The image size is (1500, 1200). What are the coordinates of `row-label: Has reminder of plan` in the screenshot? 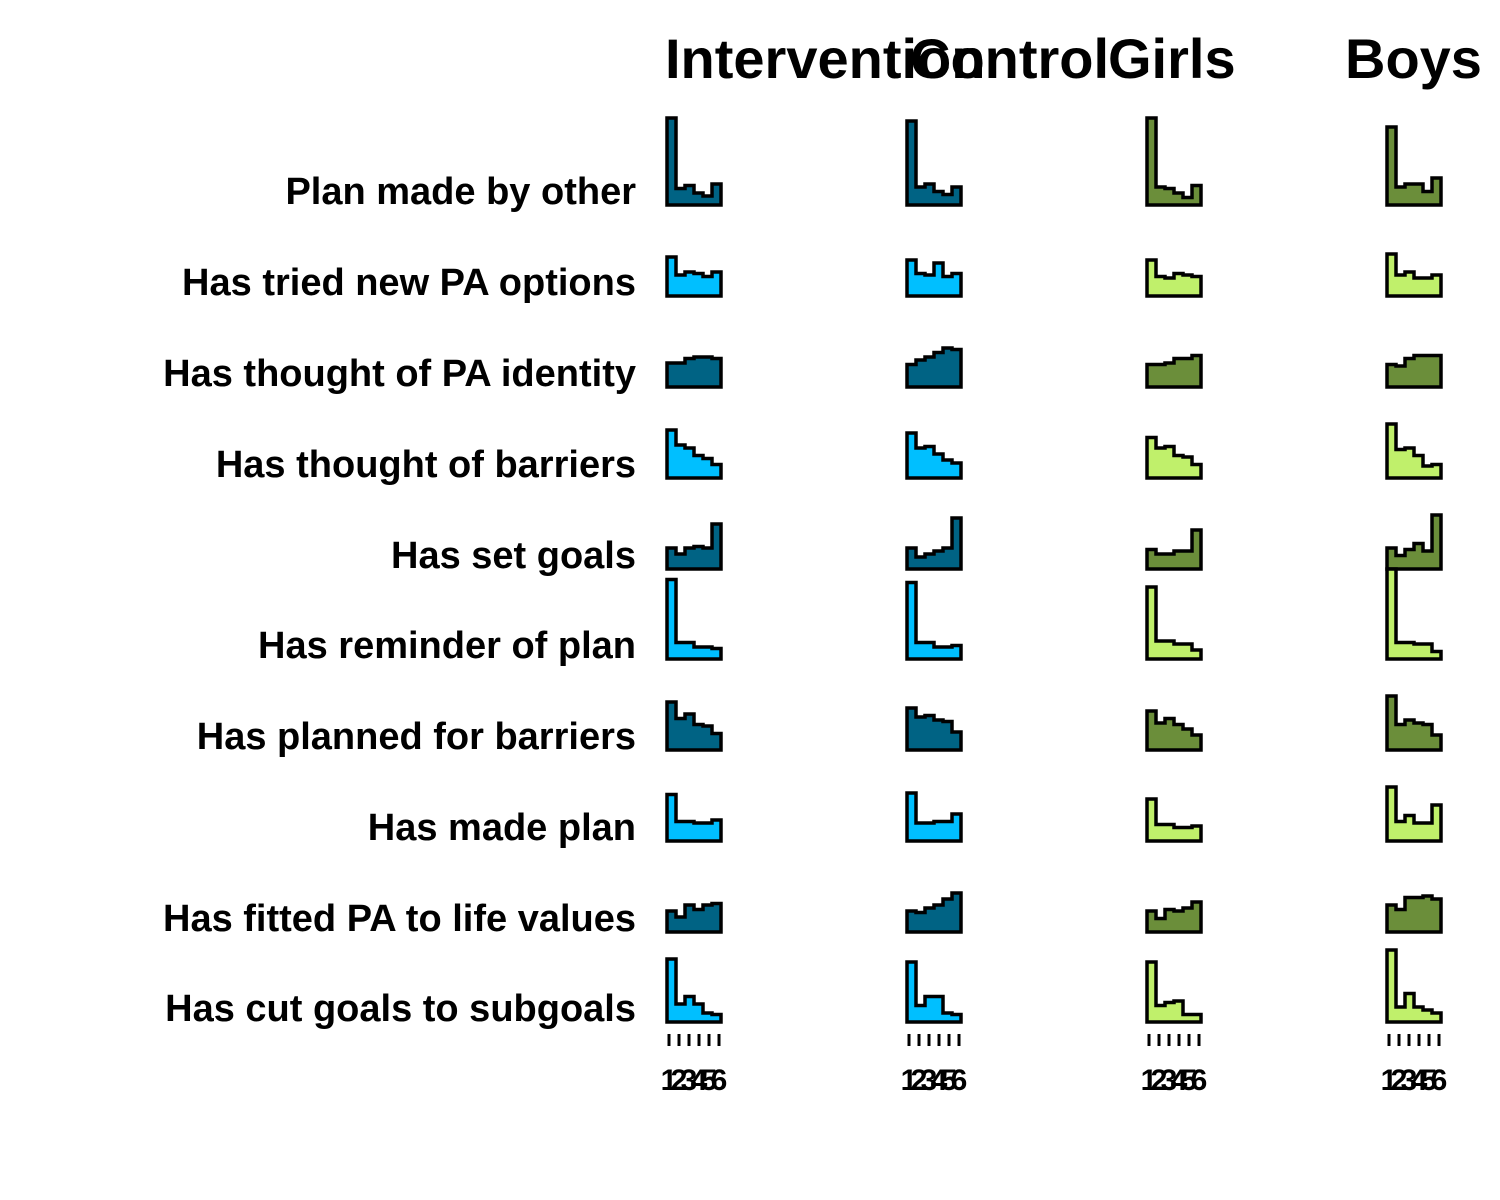 It's located at (447, 646).